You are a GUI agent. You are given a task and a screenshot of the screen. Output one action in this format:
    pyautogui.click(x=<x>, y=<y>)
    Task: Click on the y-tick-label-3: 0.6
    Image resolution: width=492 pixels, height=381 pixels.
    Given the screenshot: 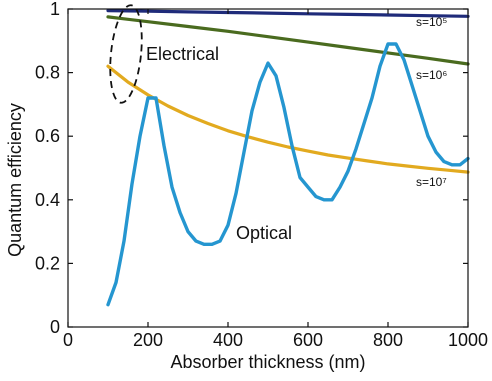 What is the action you would take?
    pyautogui.click(x=47, y=136)
    